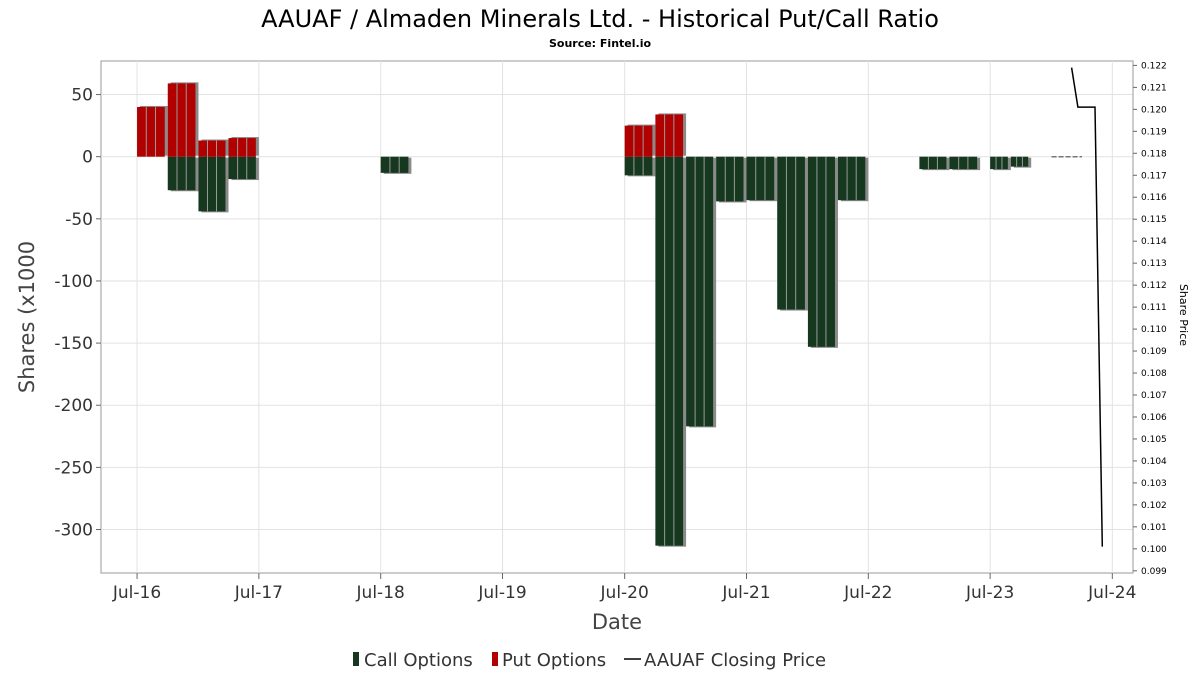  What do you see at coordinates (1154, 66) in the screenshot?
I see `y2-tick-label: 0.122` at bounding box center [1154, 66].